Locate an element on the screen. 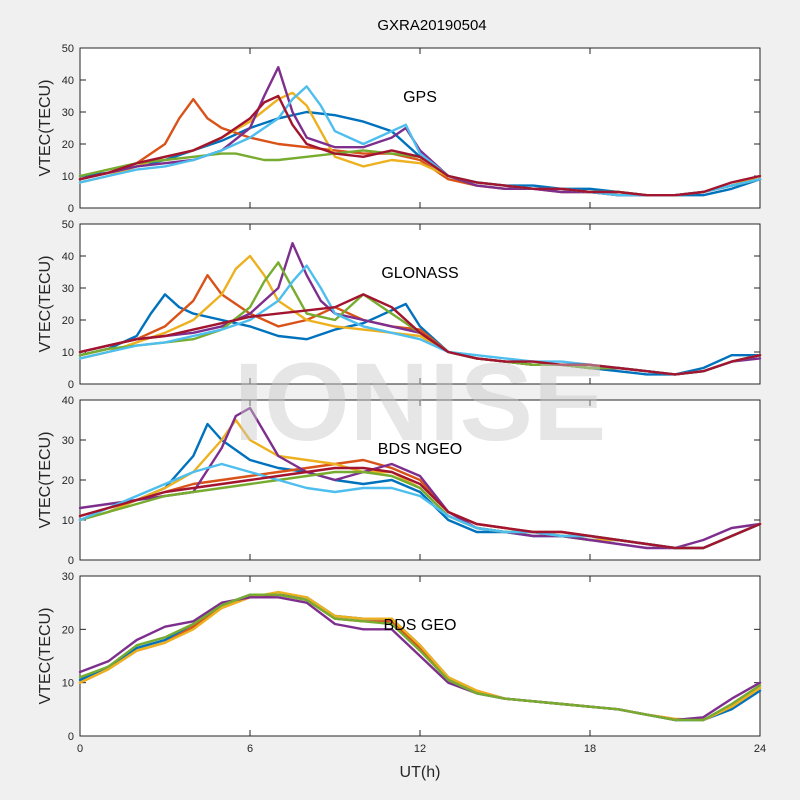  watermark: IONISE is located at coordinates (420, 402).